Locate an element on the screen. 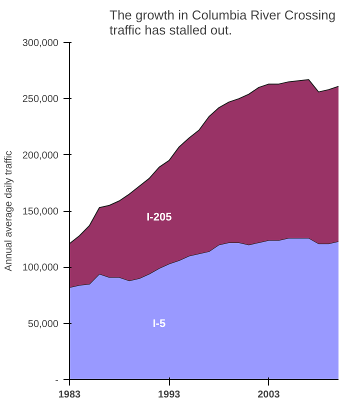 Image resolution: width=353 pixels, height=400 pixels. y-tick-label: 250,000 is located at coordinates (40, 100).